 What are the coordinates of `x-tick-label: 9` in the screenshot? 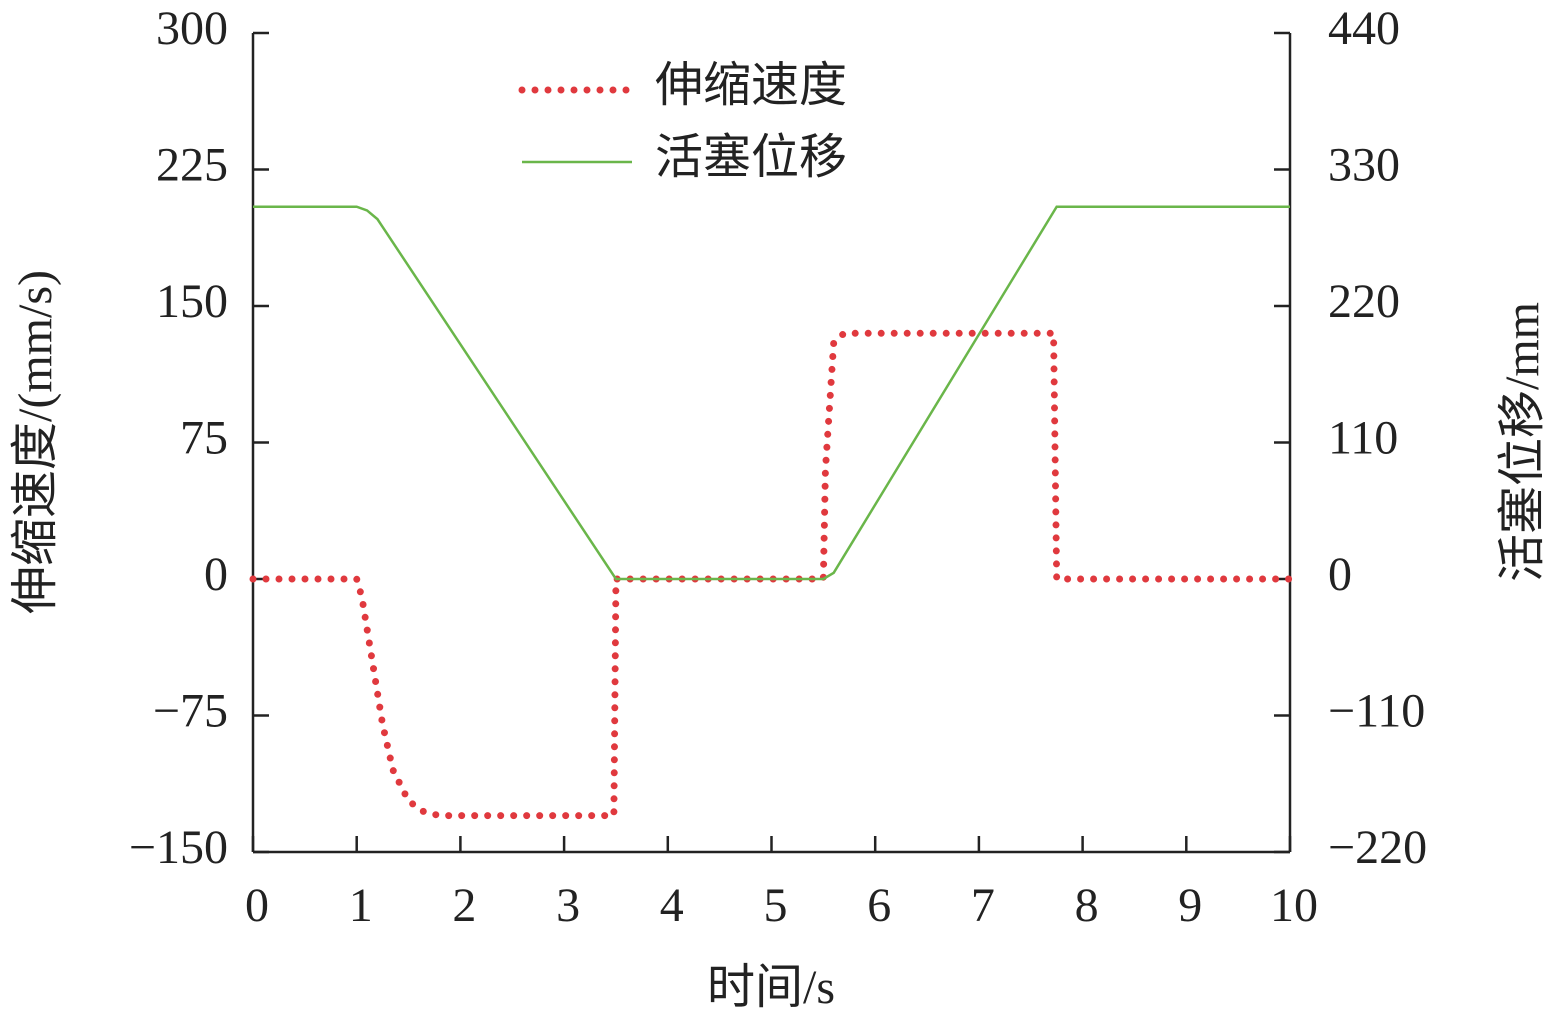 It's located at (1190, 905).